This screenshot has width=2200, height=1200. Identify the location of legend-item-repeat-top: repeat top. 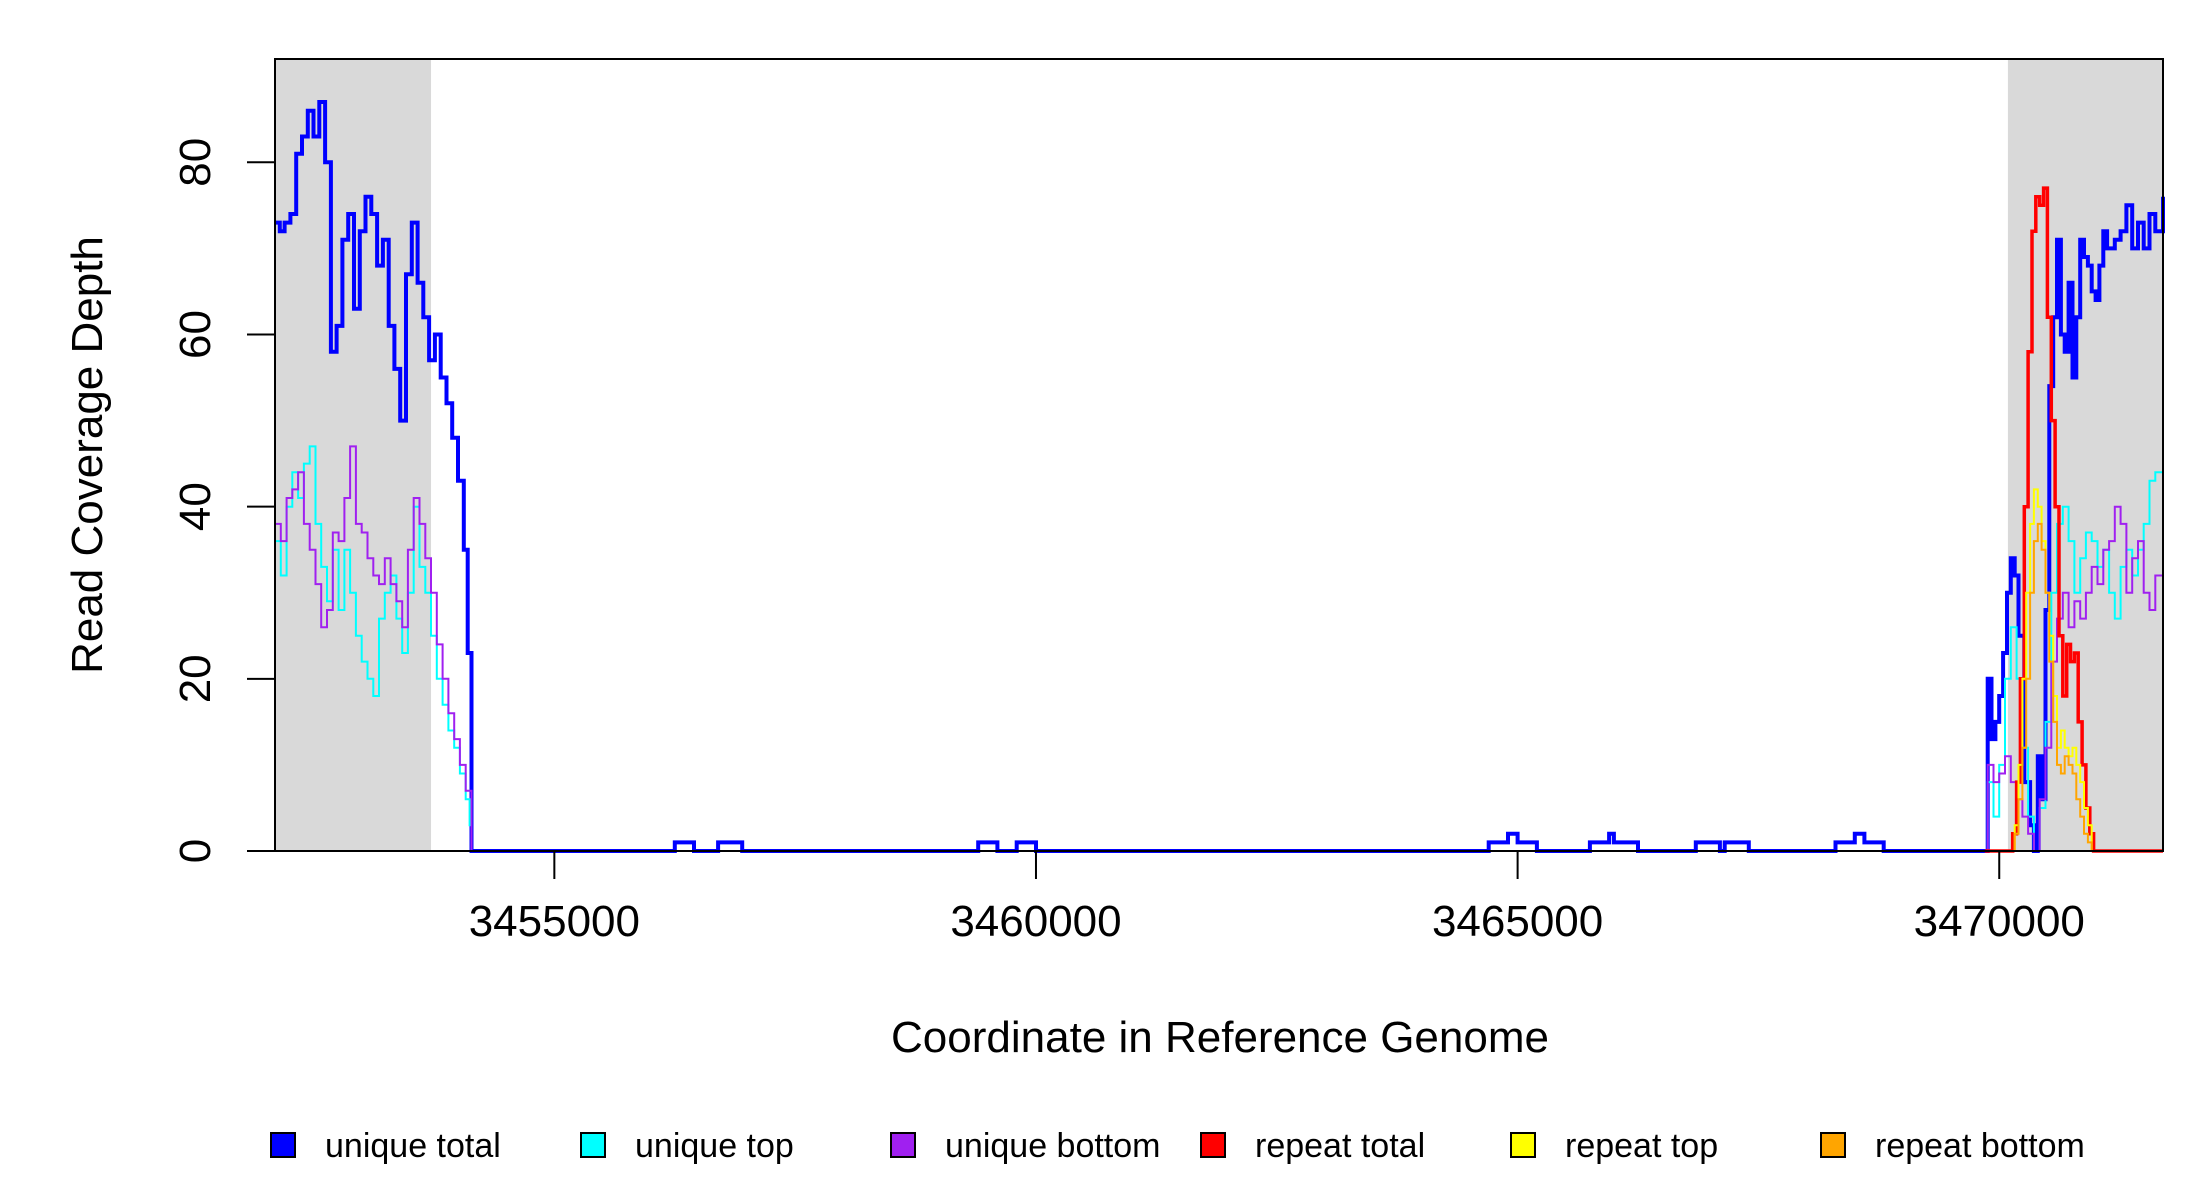
(1614, 1146).